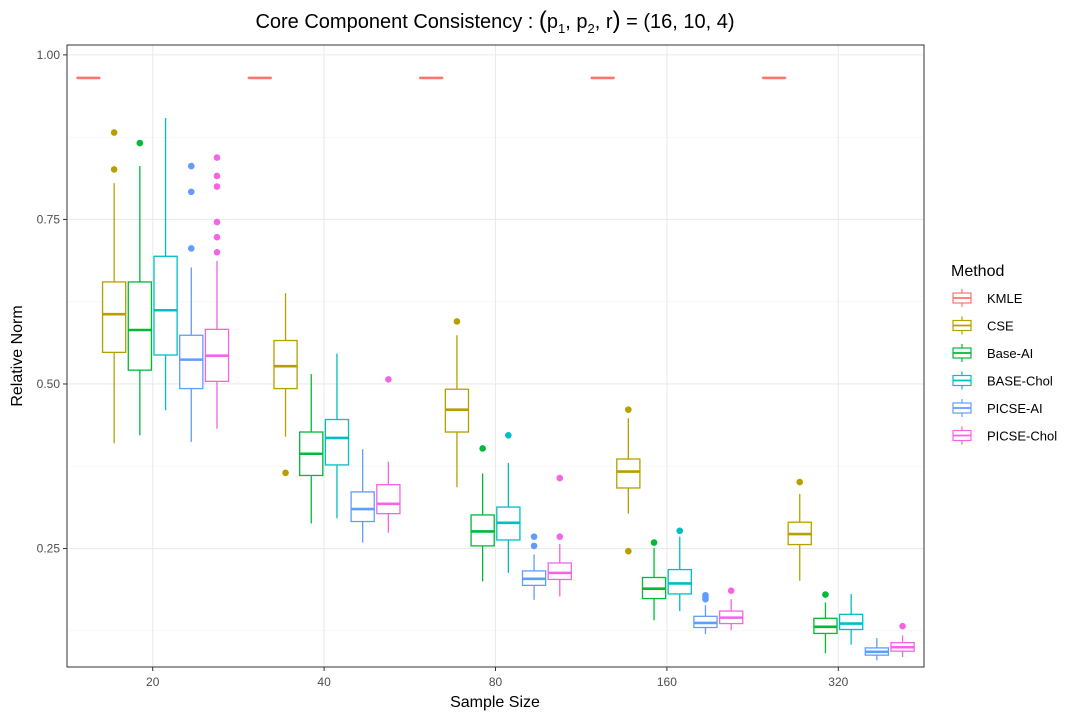 The height and width of the screenshot is (720, 1080). I want to click on y-axis: 0.25 0.50 0.75 1.00, so click(52, 302).